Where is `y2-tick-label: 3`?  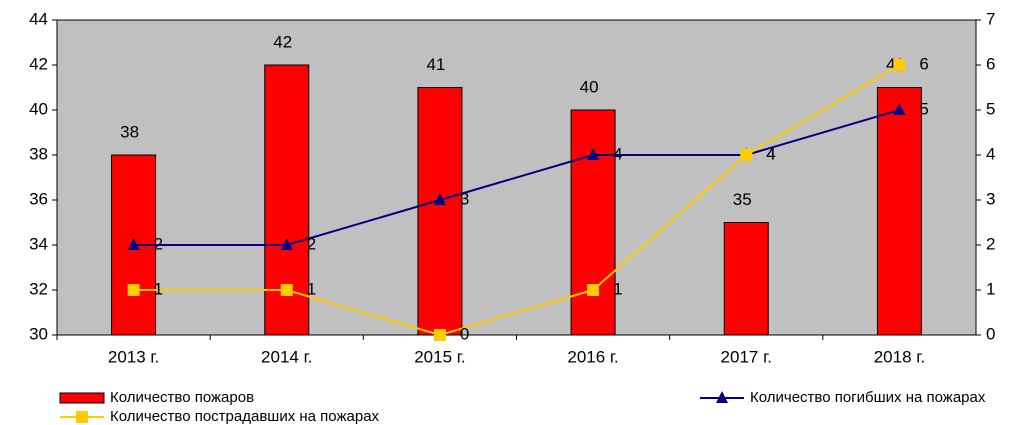 y2-tick-label: 3 is located at coordinates (990, 198).